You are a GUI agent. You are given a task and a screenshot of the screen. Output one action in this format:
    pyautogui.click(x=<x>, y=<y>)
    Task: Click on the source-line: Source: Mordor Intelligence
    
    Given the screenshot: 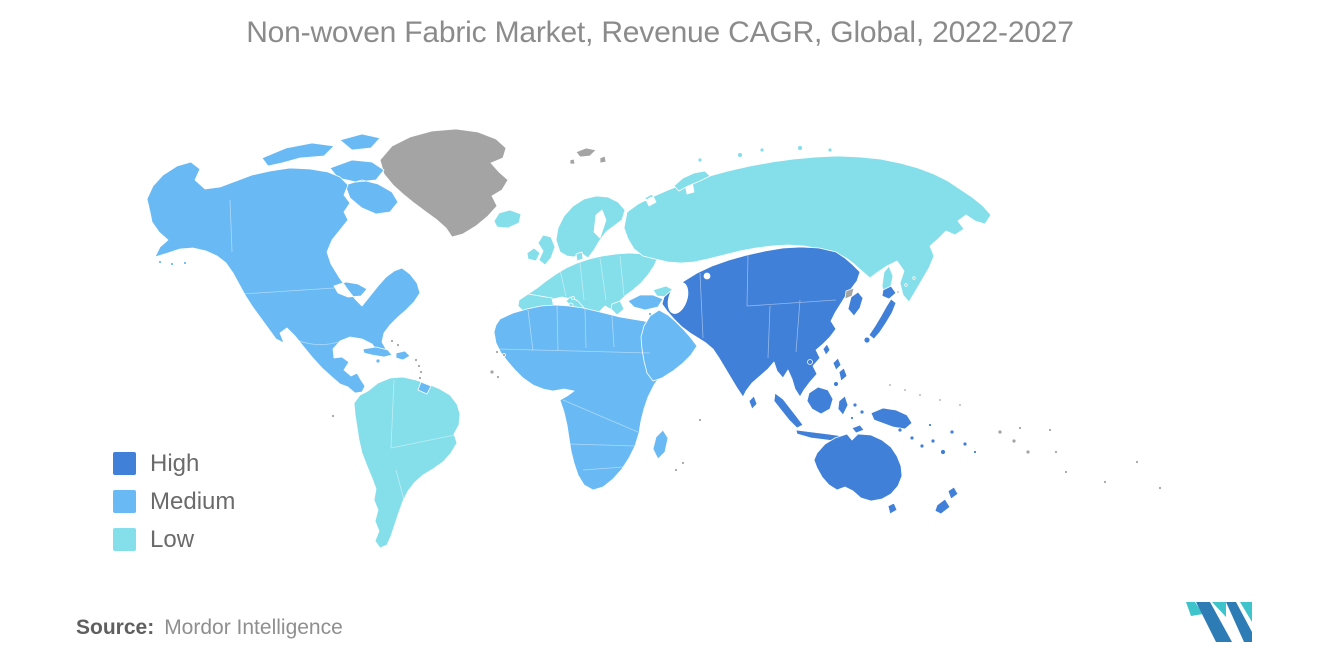 What is the action you would take?
    pyautogui.click(x=209, y=628)
    